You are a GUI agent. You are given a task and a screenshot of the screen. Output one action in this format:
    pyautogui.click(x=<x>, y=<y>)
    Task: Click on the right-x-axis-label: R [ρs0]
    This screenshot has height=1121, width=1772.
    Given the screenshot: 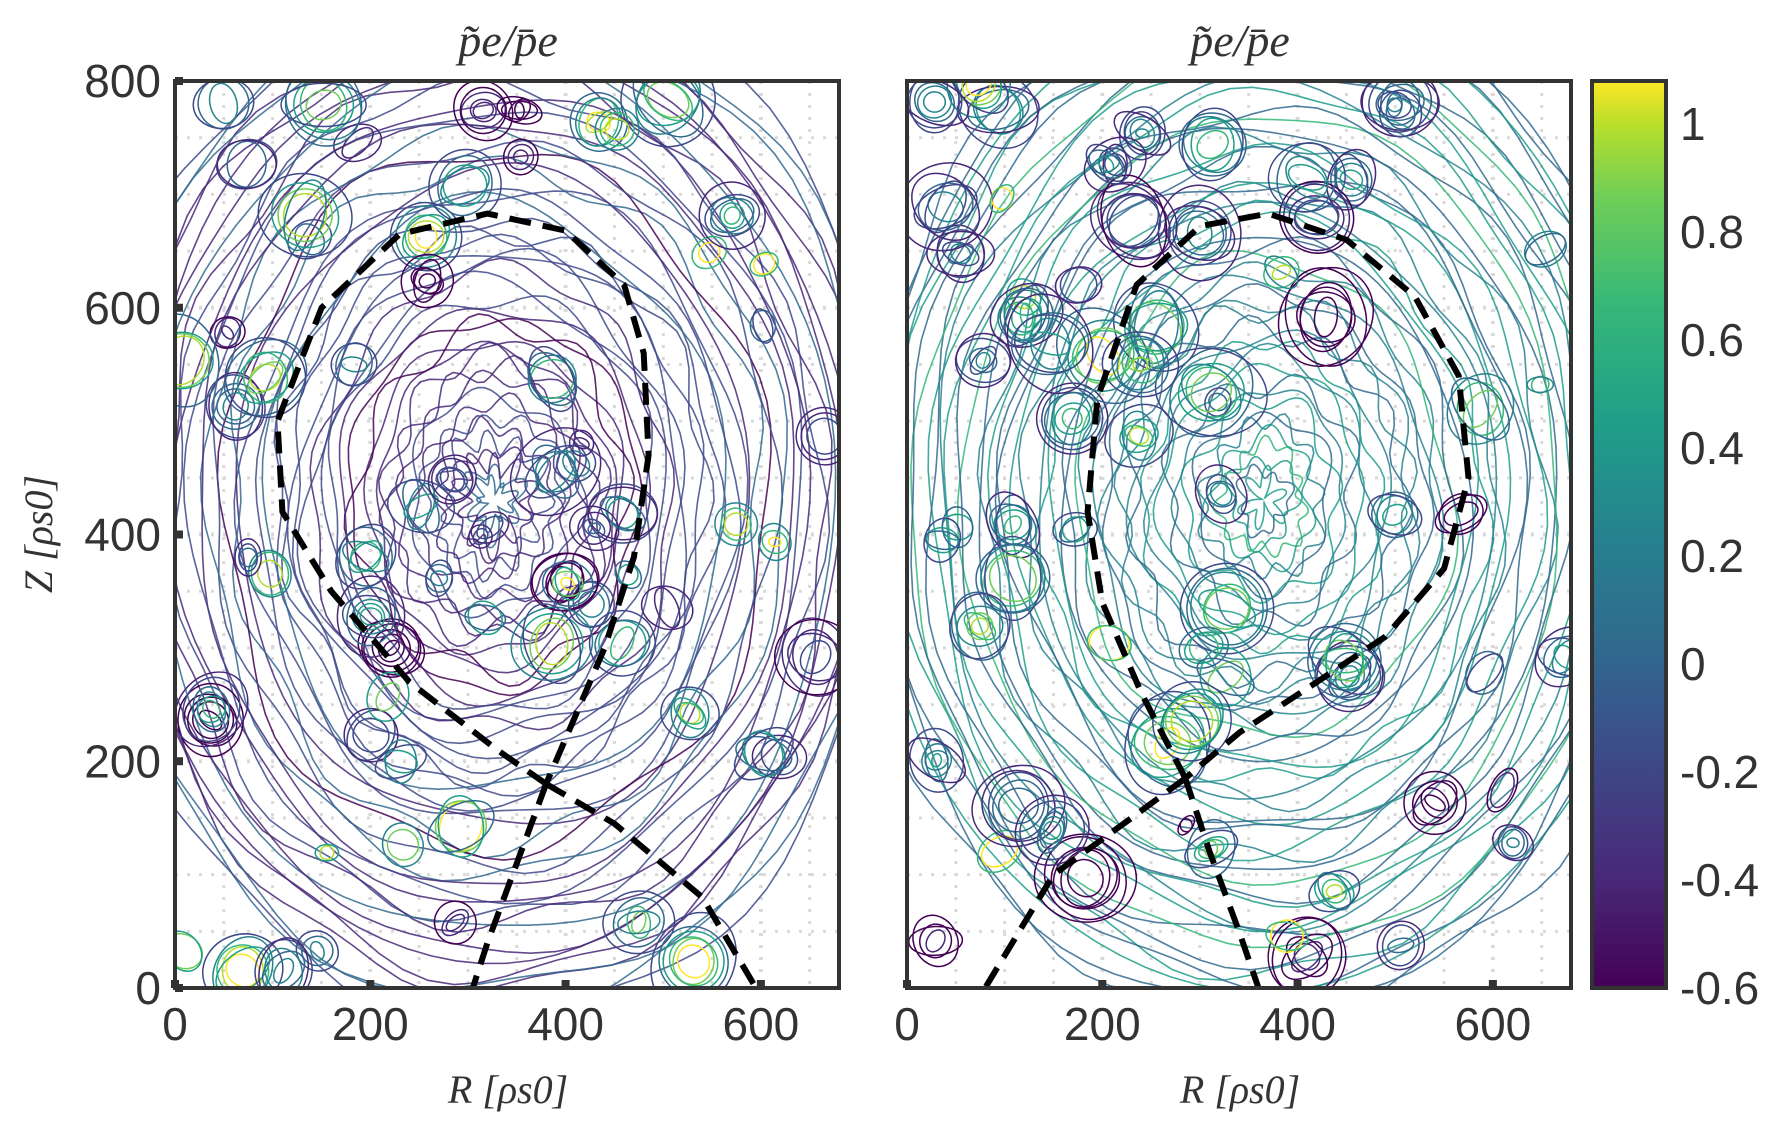 What is the action you would take?
    pyautogui.click(x=1239, y=1089)
    